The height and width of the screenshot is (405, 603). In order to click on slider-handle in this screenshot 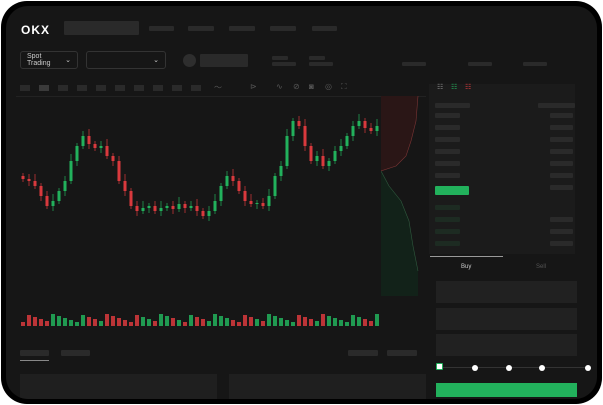, I will do `click(439, 366)`.